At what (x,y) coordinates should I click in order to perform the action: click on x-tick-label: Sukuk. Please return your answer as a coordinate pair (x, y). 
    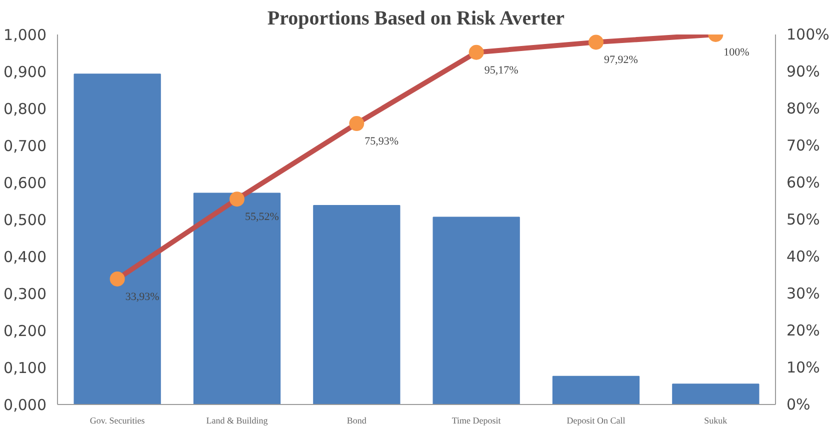
    Looking at the image, I should click on (716, 421).